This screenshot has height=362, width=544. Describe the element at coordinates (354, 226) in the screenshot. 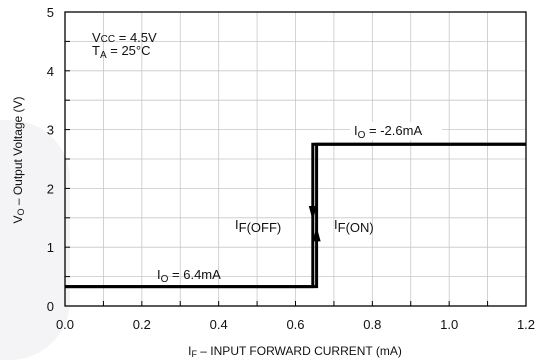

I see `if-on-label: IF(ON)` at that location.